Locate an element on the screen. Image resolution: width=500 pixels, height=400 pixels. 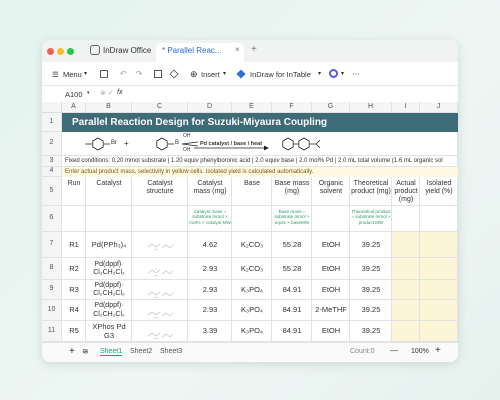
sheet-tab: Sheet3 is located at coordinates (171, 351).